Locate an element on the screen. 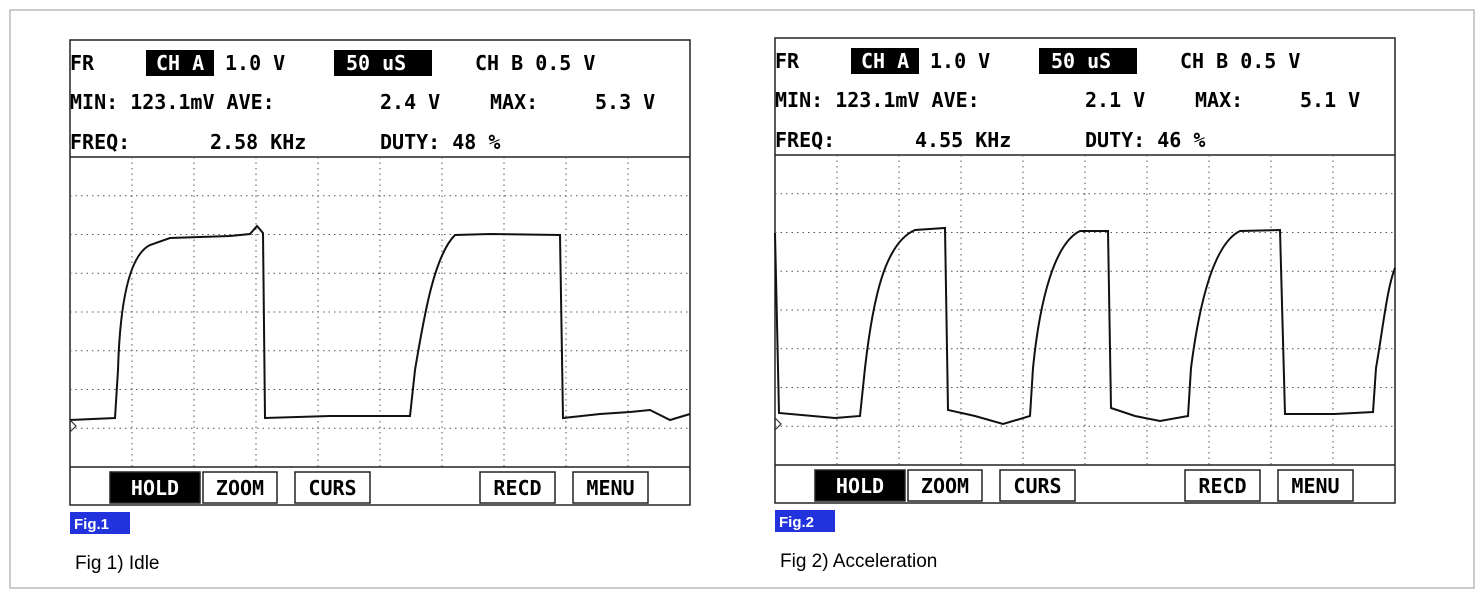 Image resolution: width=1484 pixels, height=598 pixels. status-text: 4.55 KHz is located at coordinates (963, 140).